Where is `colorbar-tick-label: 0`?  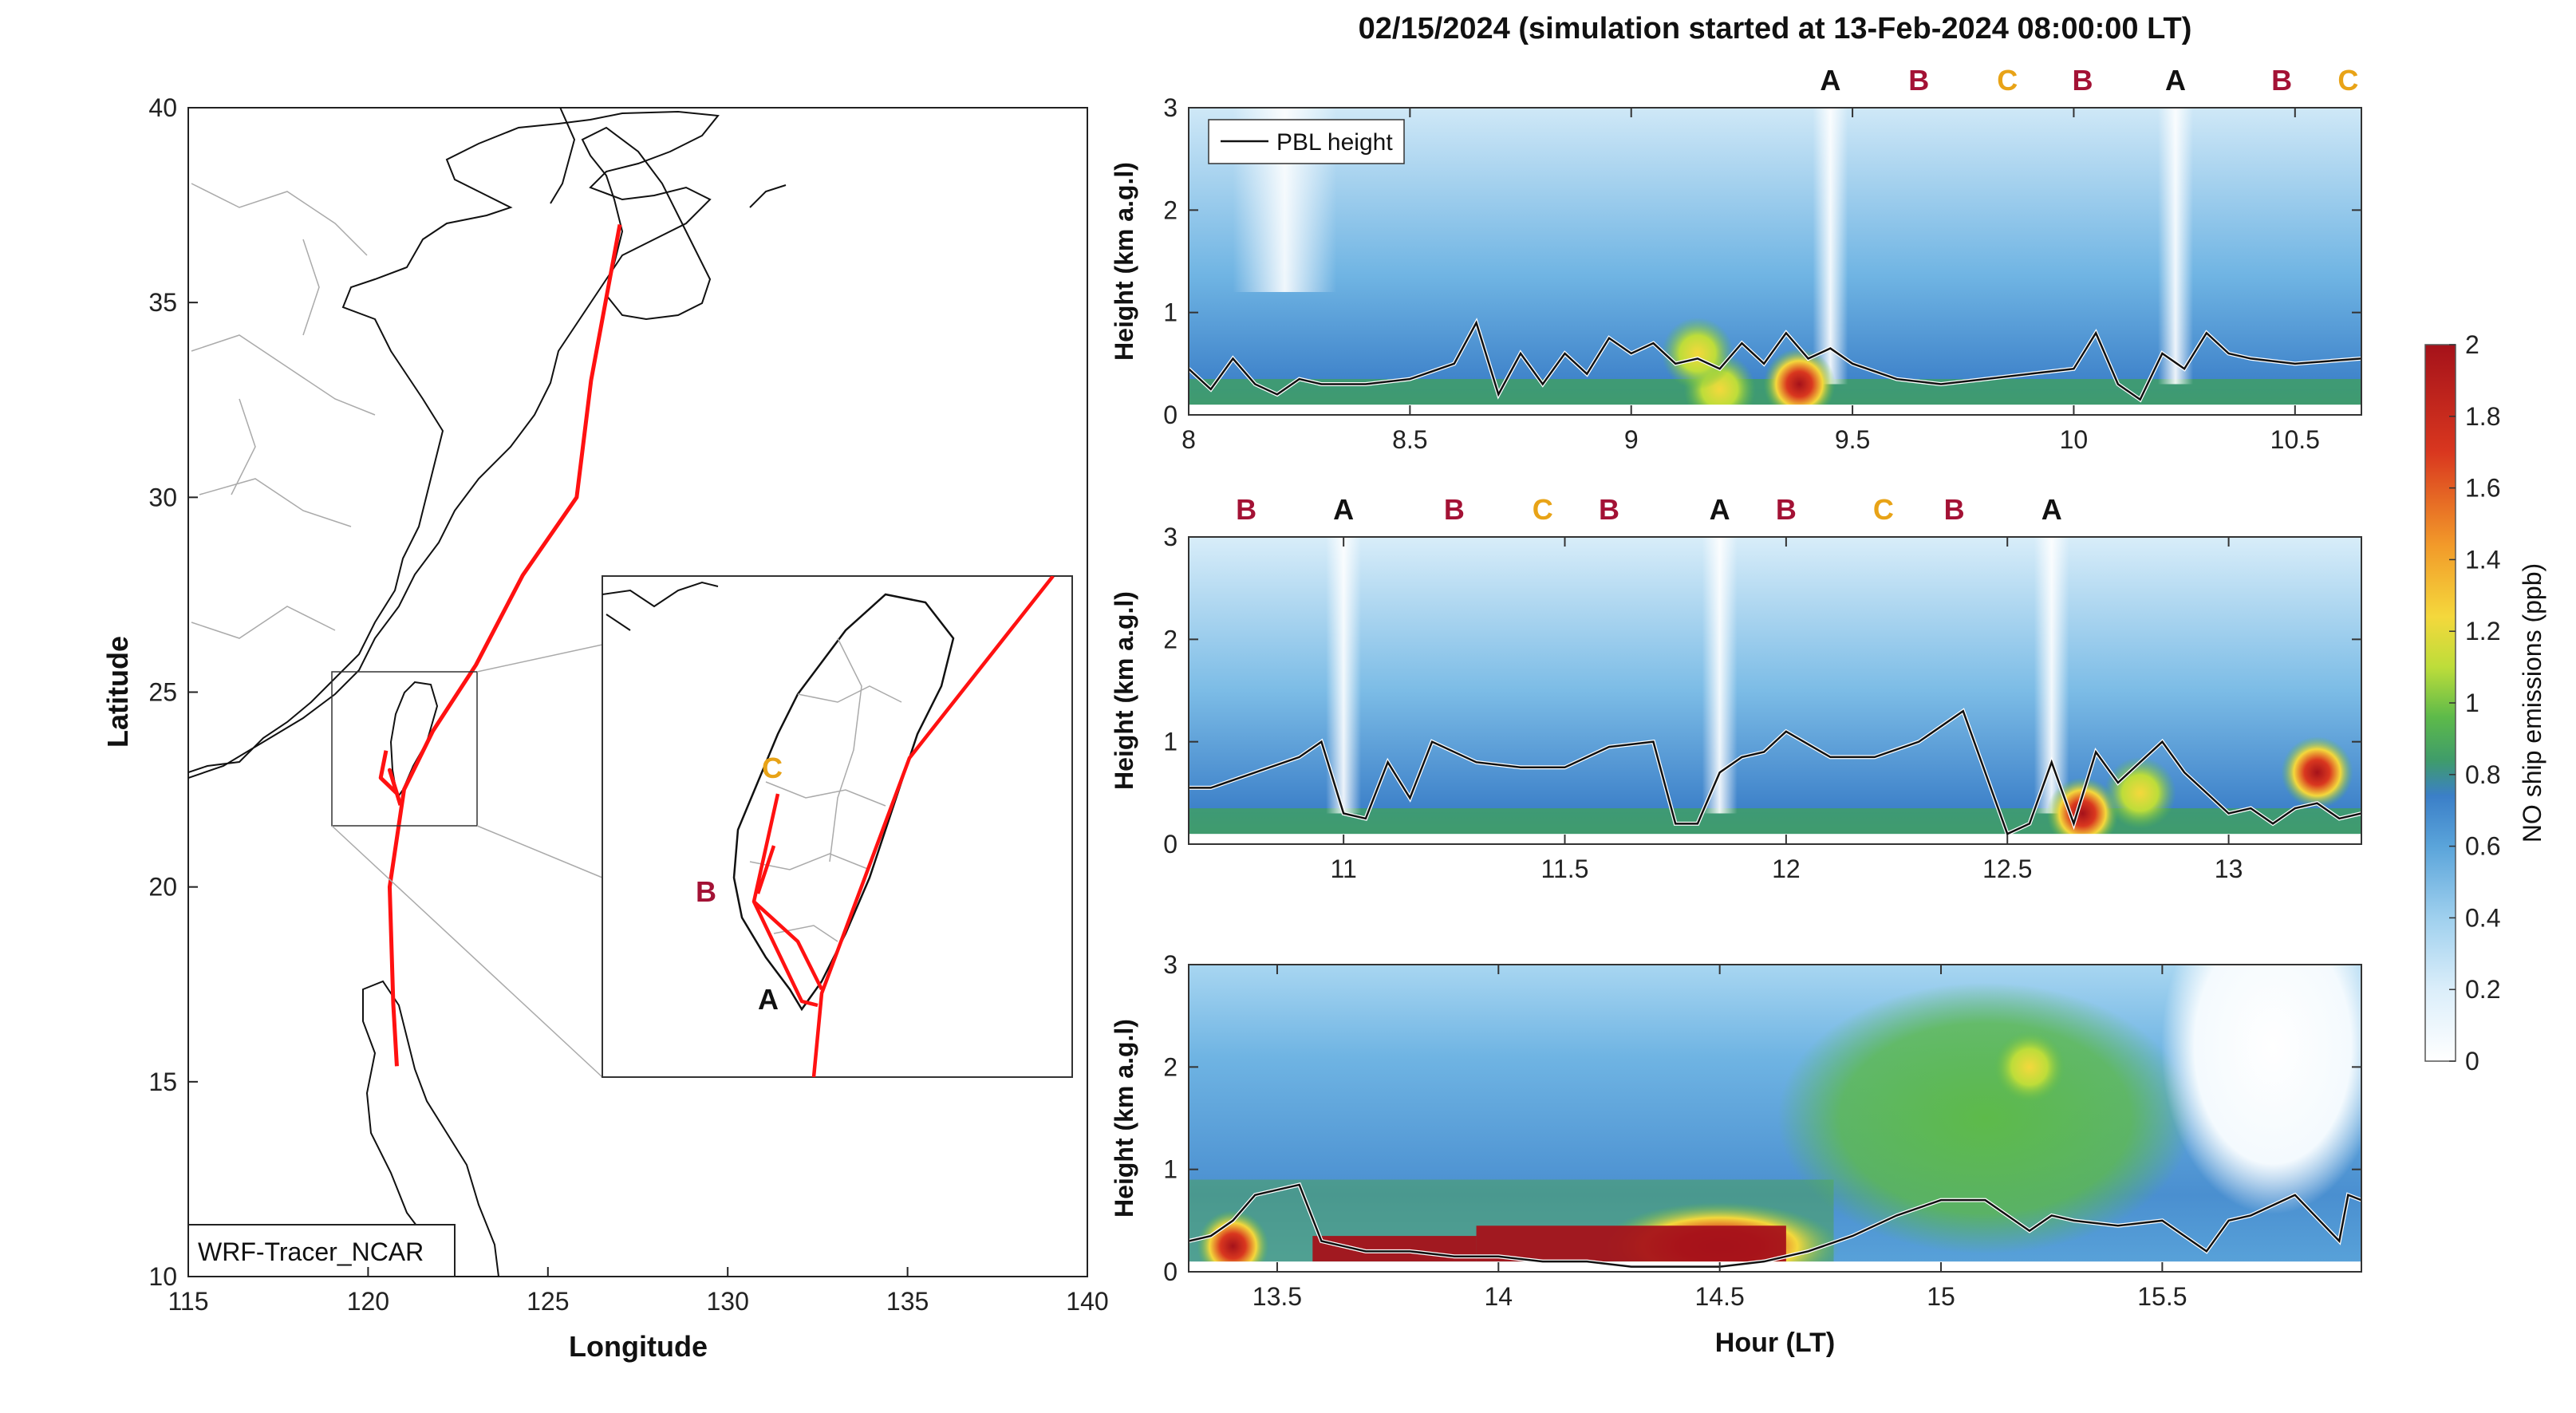 colorbar-tick-label: 0 is located at coordinates (2472, 1061).